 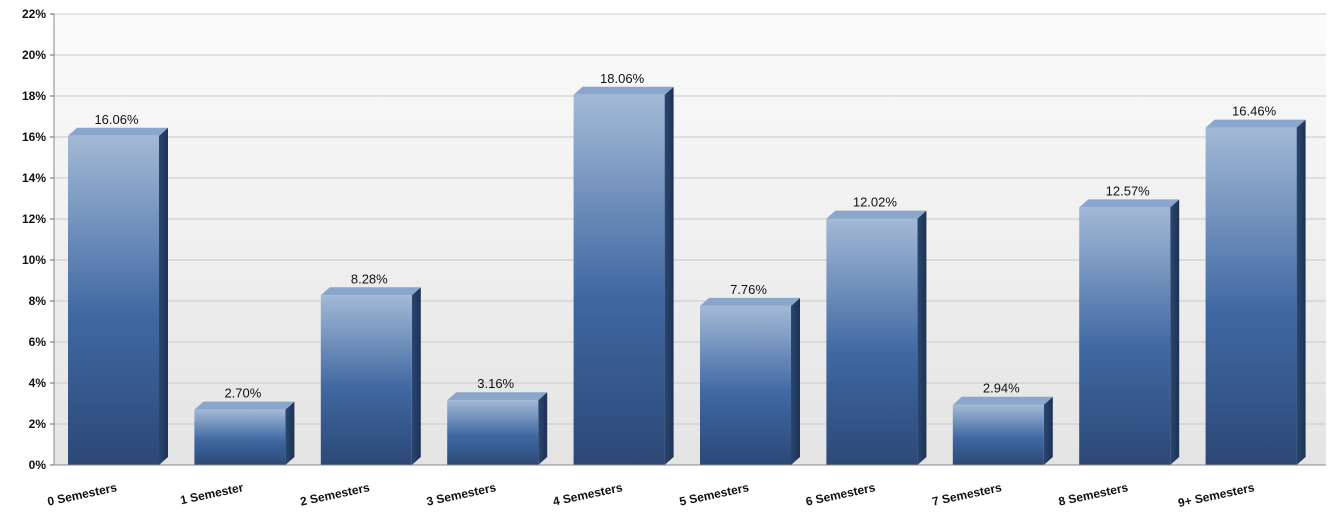 What do you see at coordinates (335, 494) in the screenshot?
I see `x-tick-label: 2 Semesters` at bounding box center [335, 494].